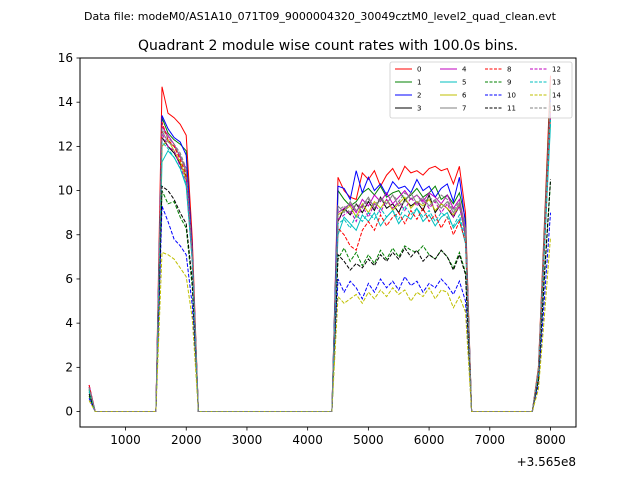 The height and width of the screenshot is (480, 640). Describe the element at coordinates (509, 70) in the screenshot. I see `legend-label-8: 8` at that location.